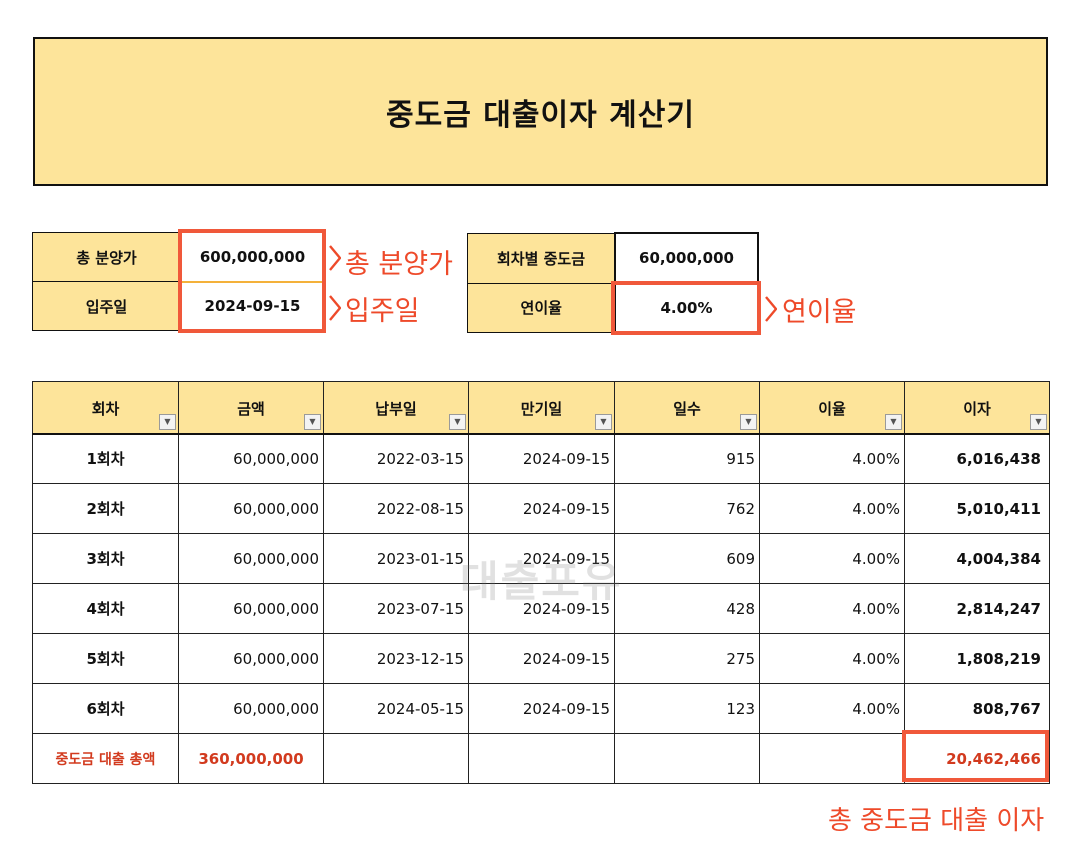 This screenshot has width=1080, height=867. Describe the element at coordinates (105, 408) in the screenshot. I see `column-header-round: 회차 ▼` at that location.